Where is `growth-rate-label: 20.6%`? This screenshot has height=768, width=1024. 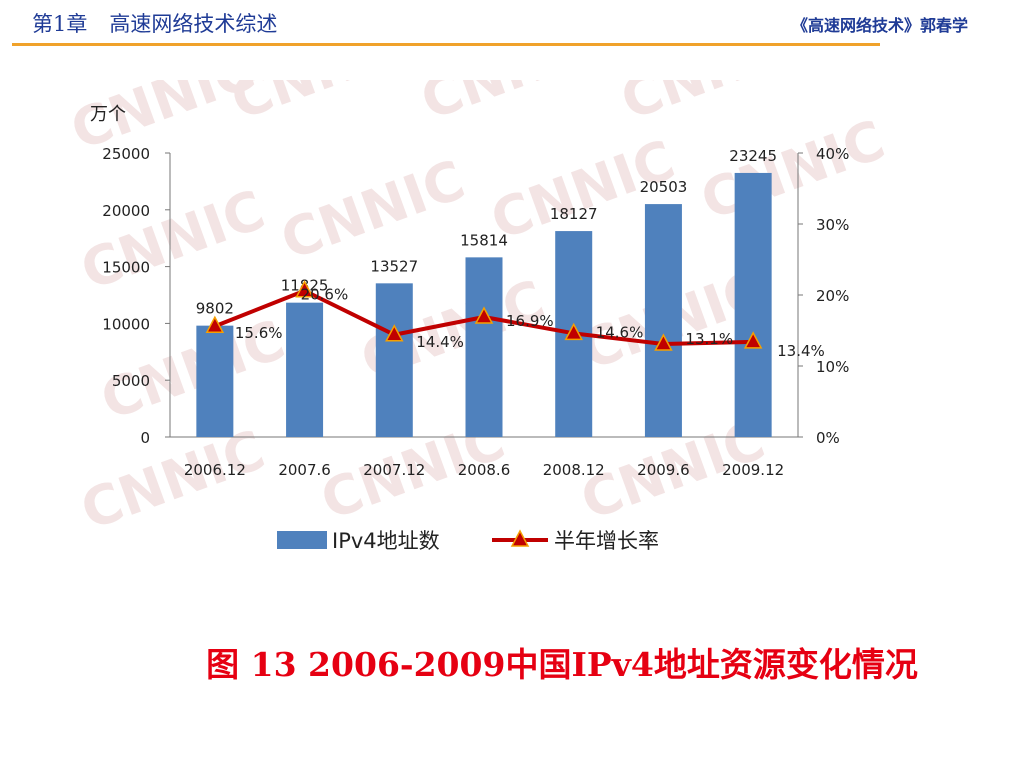 growth-rate-label: 20.6% is located at coordinates (325, 295).